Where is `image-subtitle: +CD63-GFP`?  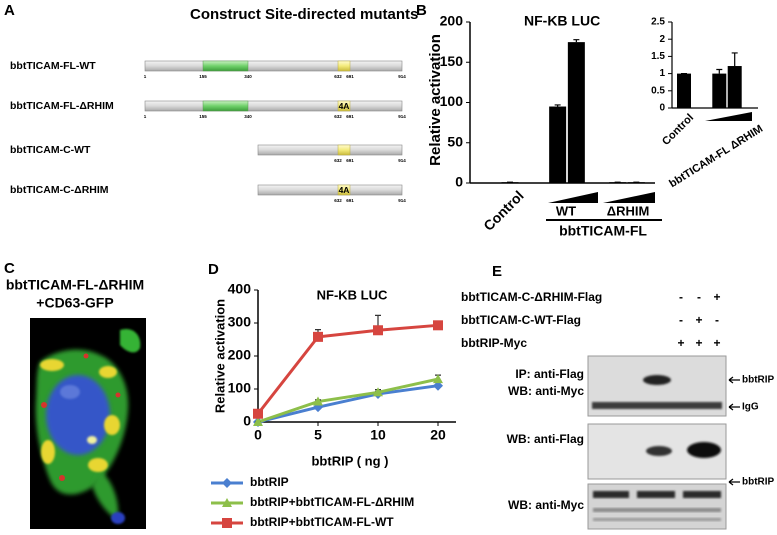 image-subtitle: +CD63-GFP is located at coordinates (74, 303).